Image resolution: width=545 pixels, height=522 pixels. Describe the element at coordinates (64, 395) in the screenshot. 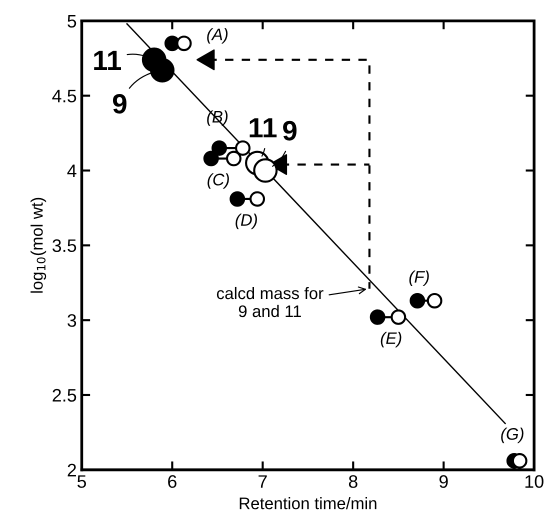

I see `y-tick-label: 2.5` at that location.